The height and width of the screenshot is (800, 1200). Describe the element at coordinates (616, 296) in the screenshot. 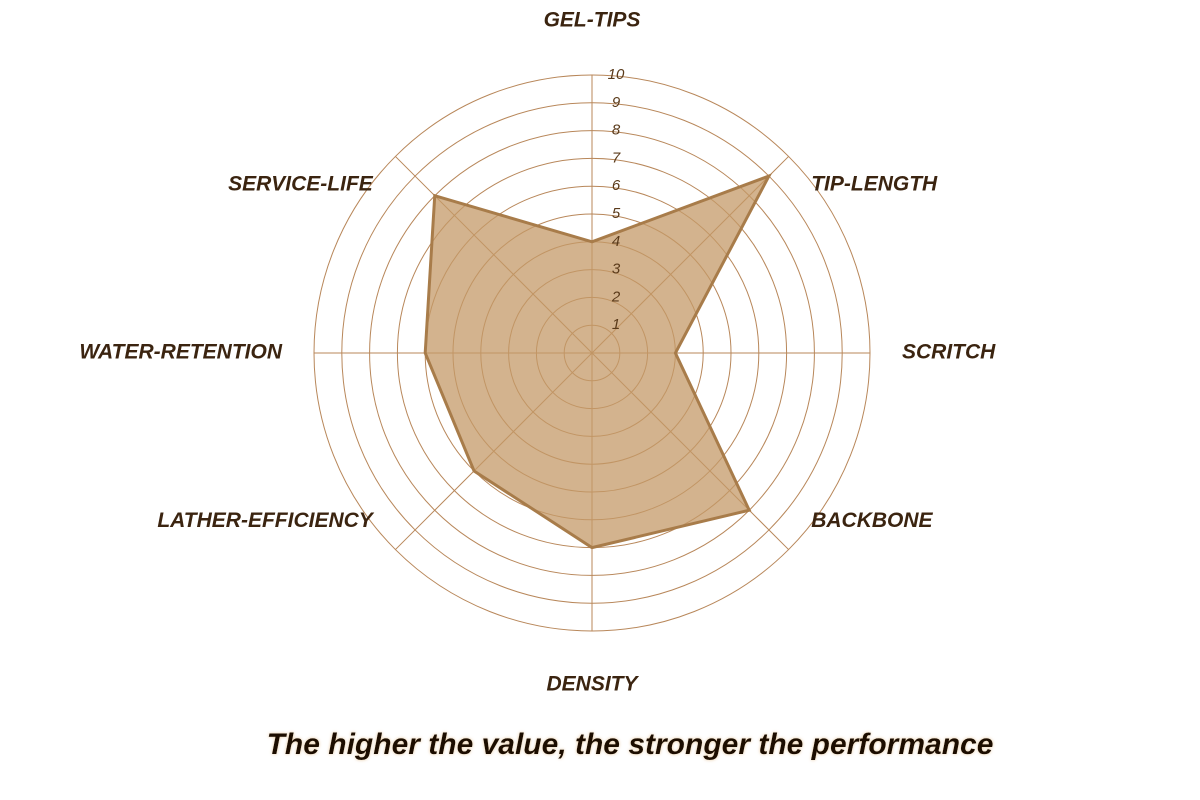

I see `tick-label: 2` at that location.